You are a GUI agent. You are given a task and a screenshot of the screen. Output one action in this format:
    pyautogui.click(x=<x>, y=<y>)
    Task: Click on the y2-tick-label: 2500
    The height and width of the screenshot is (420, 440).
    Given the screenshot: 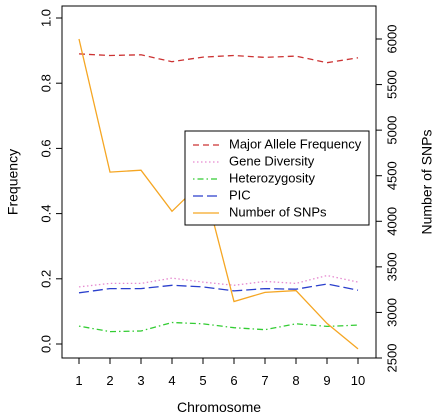 What is the action you would take?
    pyautogui.click(x=391, y=358)
    